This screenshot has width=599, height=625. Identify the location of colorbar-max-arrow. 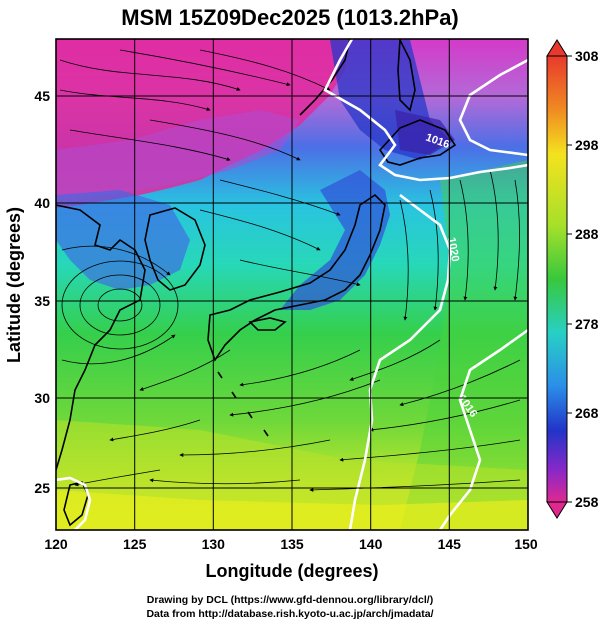
(557, 48).